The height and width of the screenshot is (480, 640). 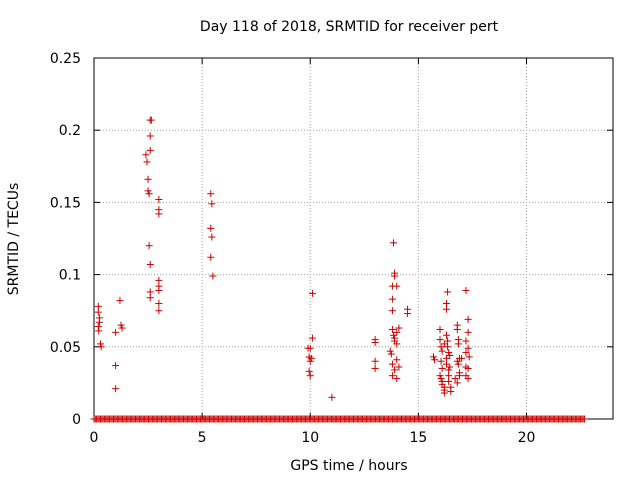 What do you see at coordinates (65, 348) in the screenshot?
I see `y-tick-label: 0.05` at bounding box center [65, 348].